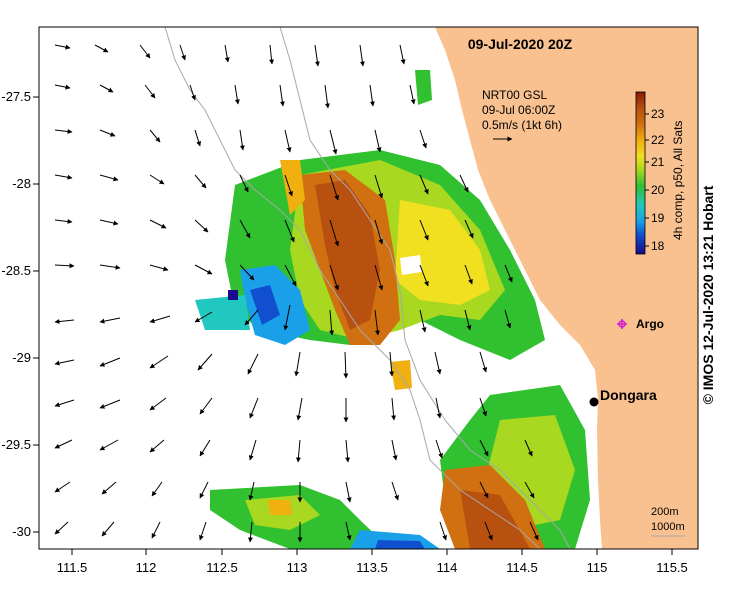  What do you see at coordinates (21, 357) in the screenshot?
I see `y-tick-label: -29` at bounding box center [21, 357].